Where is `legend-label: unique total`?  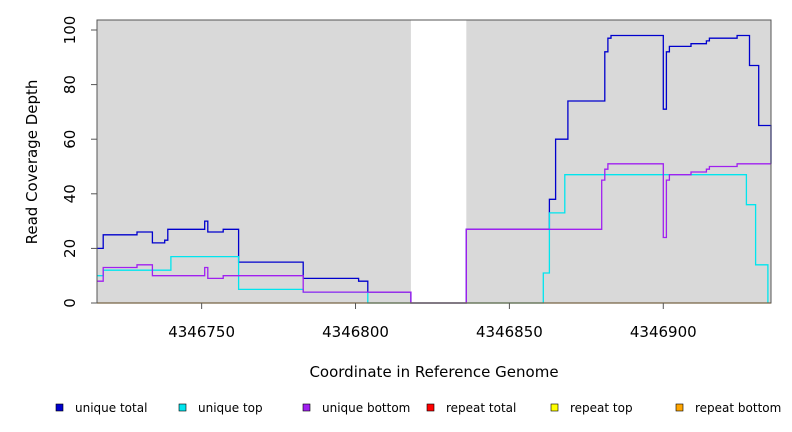 legend-label: unique total is located at coordinates (111, 408).